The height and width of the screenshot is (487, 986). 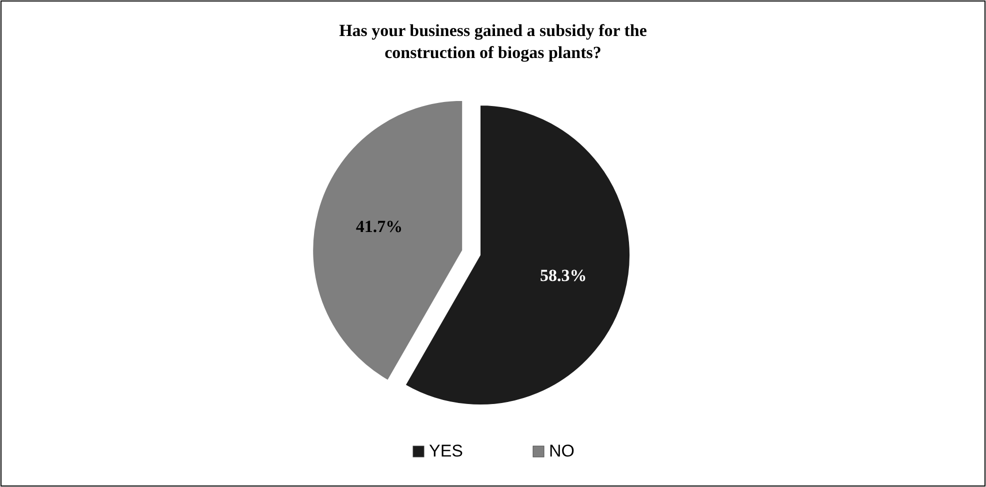 What do you see at coordinates (379, 226) in the screenshot?
I see `data-label: 41.7%` at bounding box center [379, 226].